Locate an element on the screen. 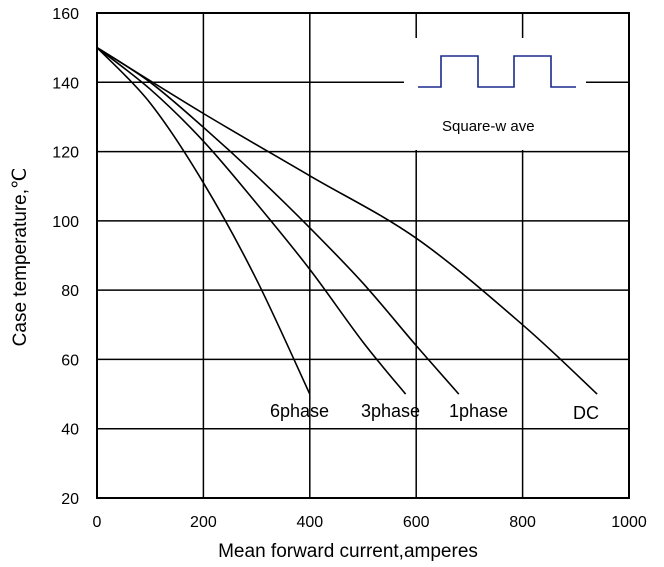 Image resolution: width=664 pixels, height=567 pixels. x-tick-label: 600 is located at coordinates (416, 522).